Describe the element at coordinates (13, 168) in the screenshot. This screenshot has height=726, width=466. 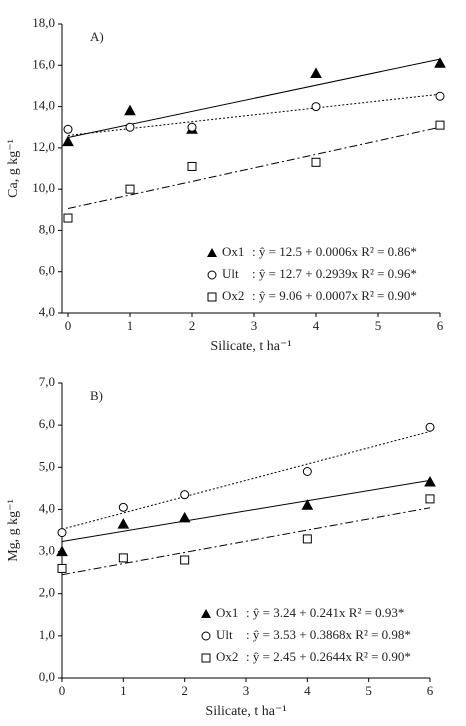
I see `y-axis-label: Ca, g kg⁻¹` at that location.